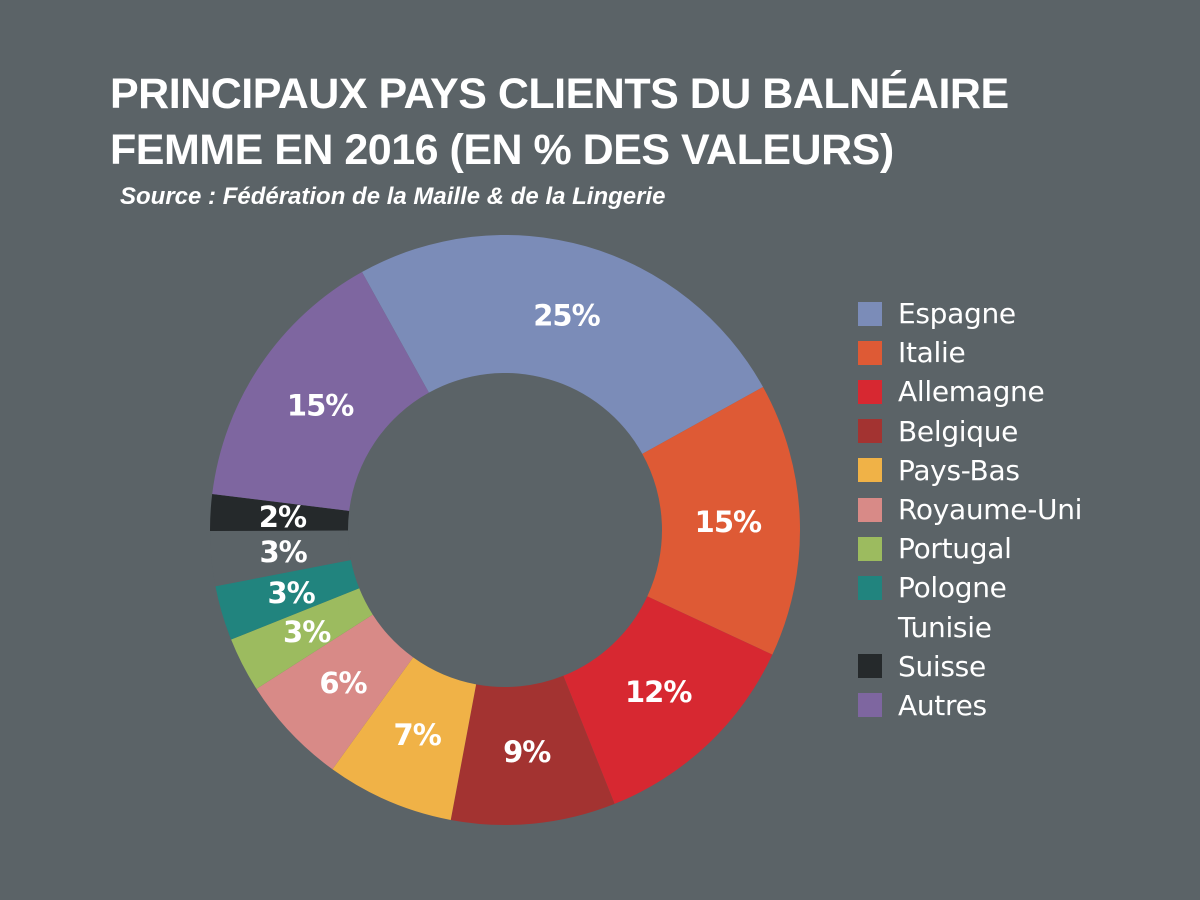  What do you see at coordinates (283, 552) in the screenshot?
I see `slice-label-tunisie: 3%` at bounding box center [283, 552].